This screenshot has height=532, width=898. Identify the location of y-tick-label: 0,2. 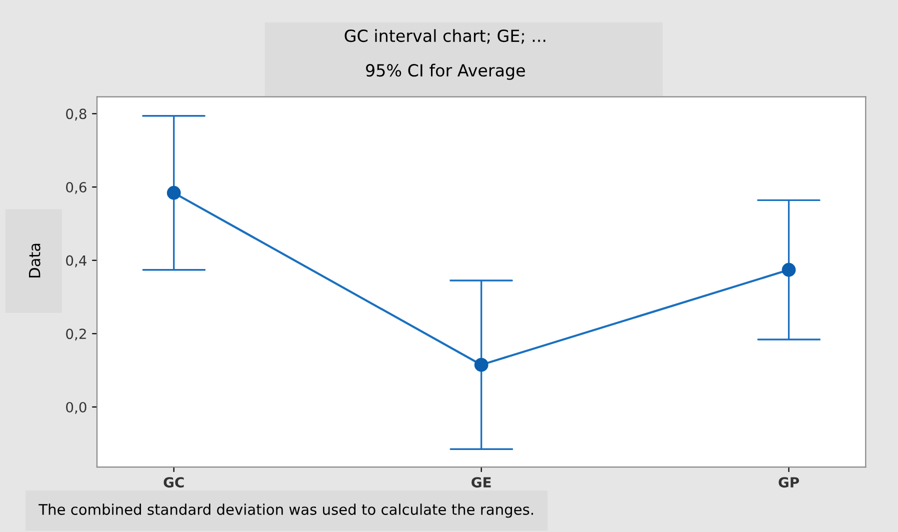
(76, 334).